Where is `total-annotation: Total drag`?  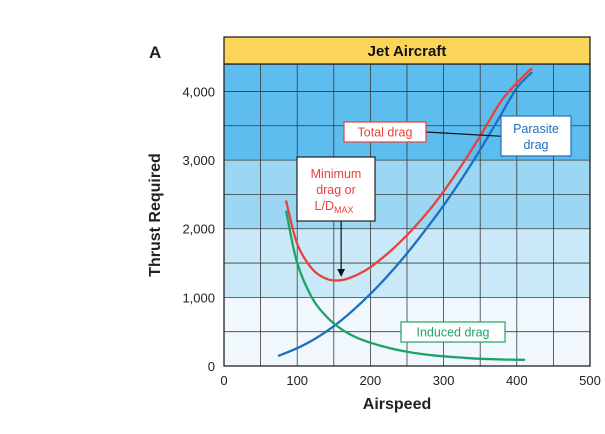
total-annotation: Total drag is located at coordinates (427, 132).